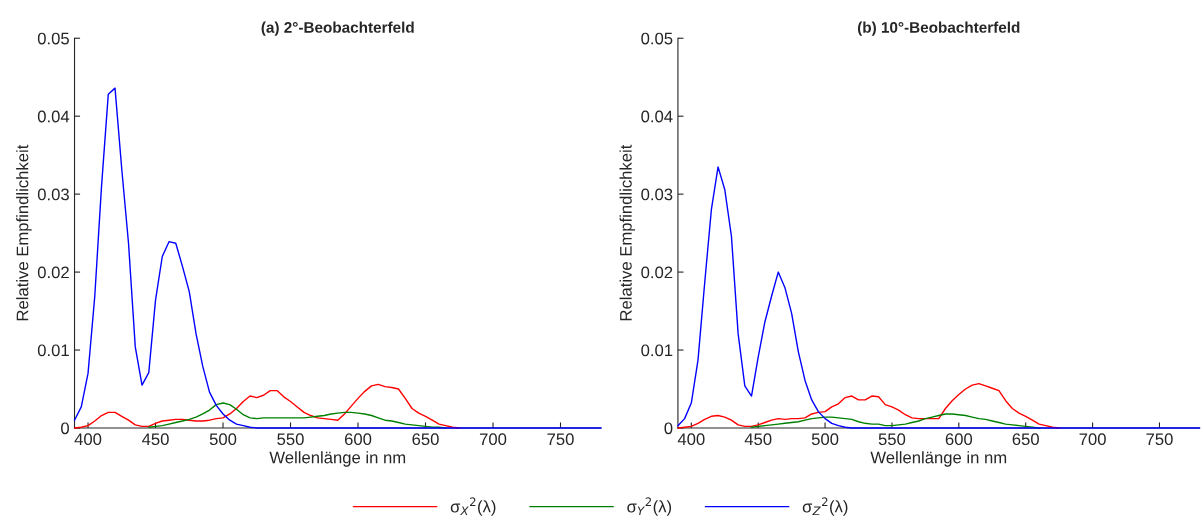 Image resolution: width=1202 pixels, height=531 pixels. Describe the element at coordinates (938, 28) in the screenshot. I see `chart-title: (b) 10°-Beobachterfeld` at that location.